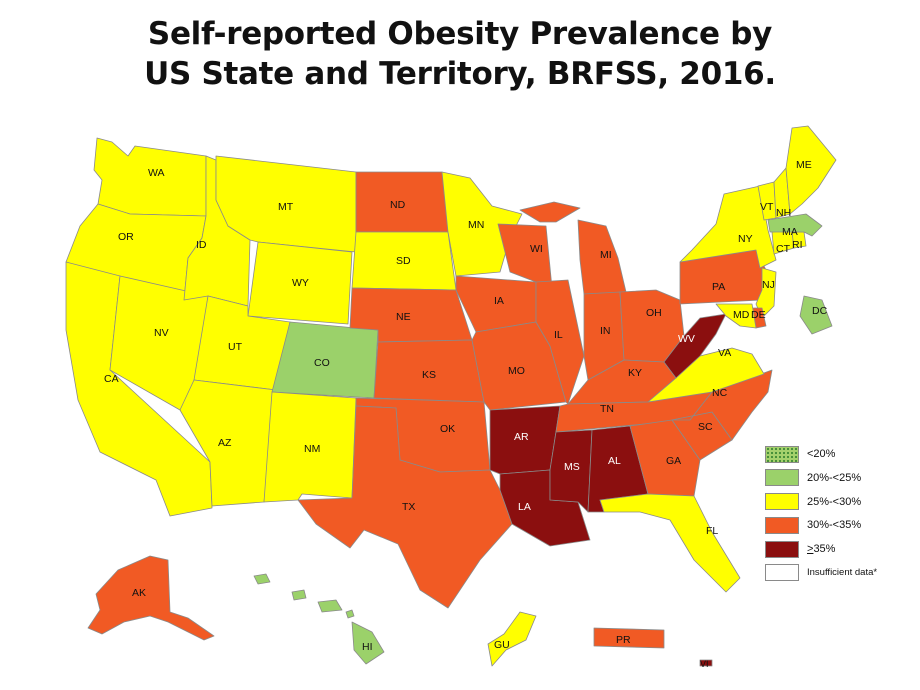 The width and height of the screenshot is (920, 690). I want to click on legend-label-25-30: 25%-<30%, so click(834, 501).